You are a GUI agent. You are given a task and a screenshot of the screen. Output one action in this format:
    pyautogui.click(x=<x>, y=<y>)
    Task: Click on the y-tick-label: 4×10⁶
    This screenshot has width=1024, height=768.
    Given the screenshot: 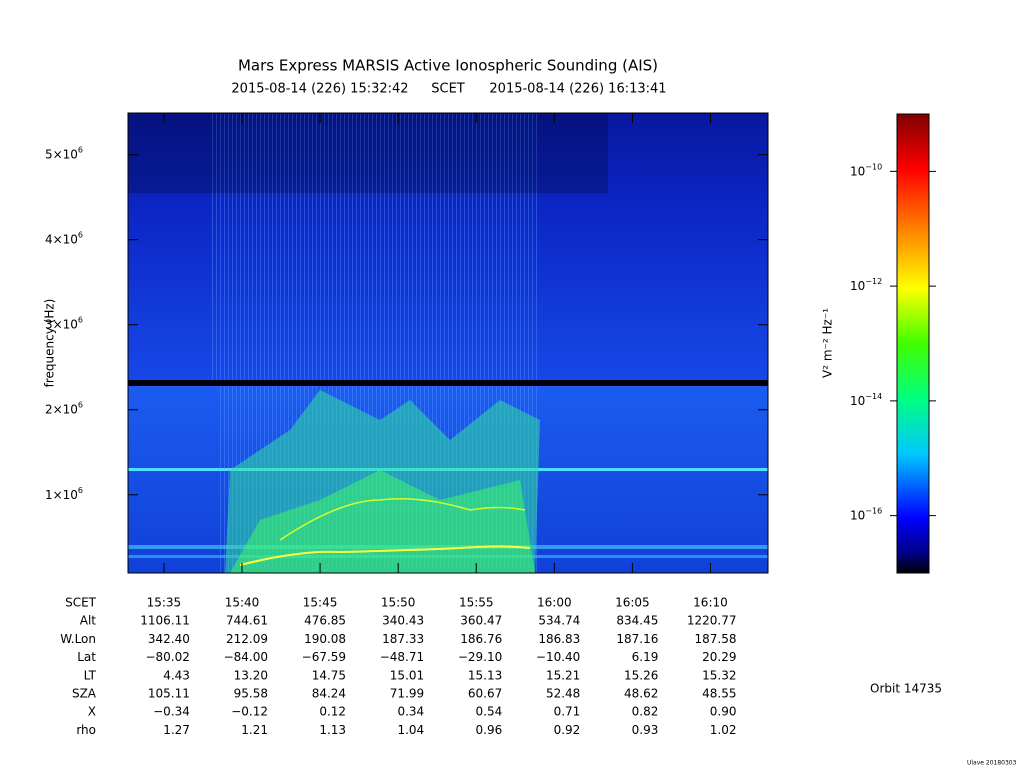 What is the action you would take?
    pyautogui.click(x=64, y=238)
    